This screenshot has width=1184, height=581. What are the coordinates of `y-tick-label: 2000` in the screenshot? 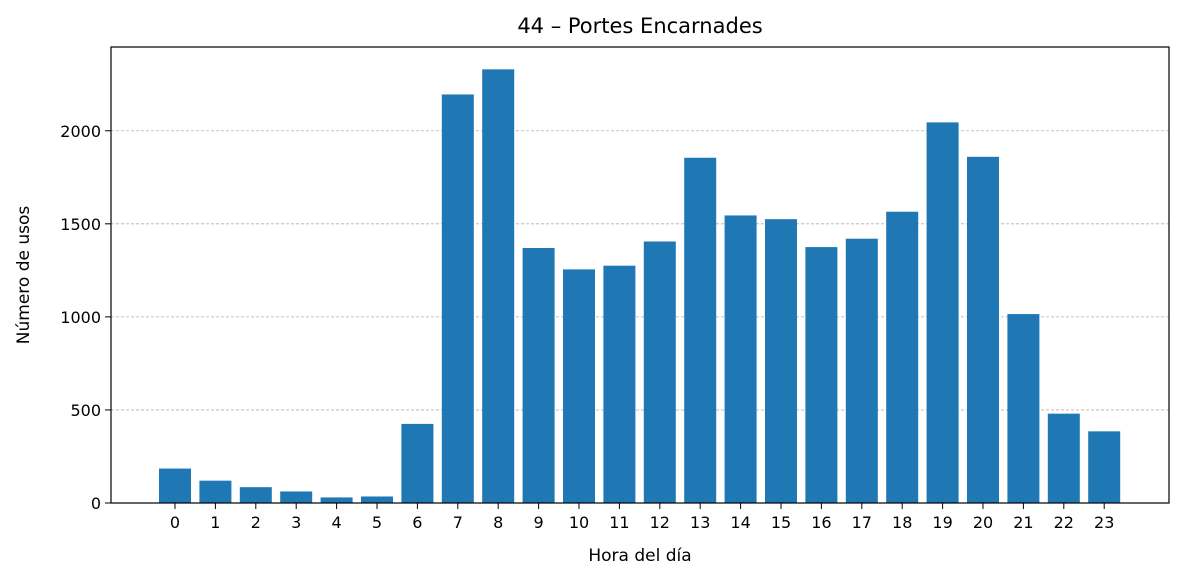 It's located at (80, 131).